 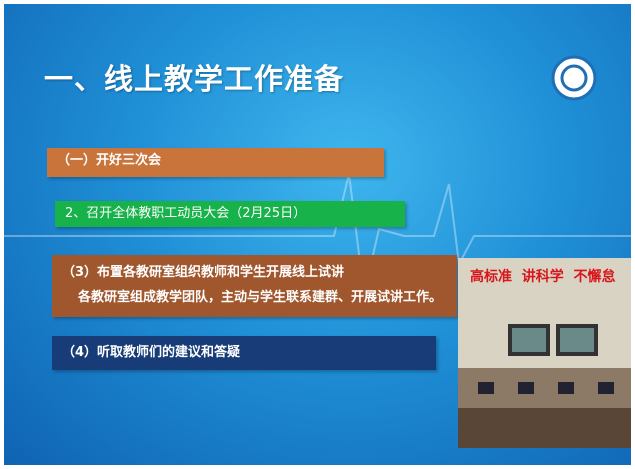 What do you see at coordinates (574, 78) in the screenshot?
I see `logo` at bounding box center [574, 78].